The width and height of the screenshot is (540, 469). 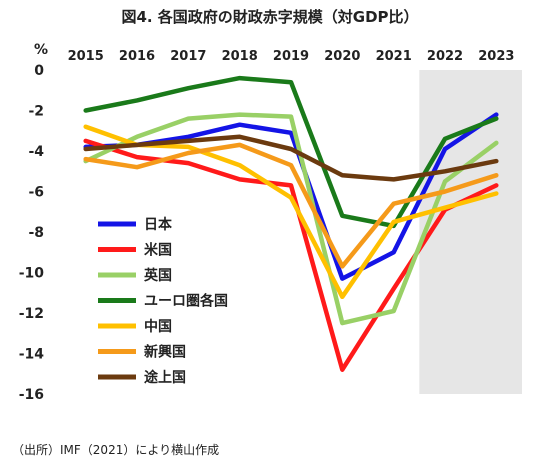 I want to click on x-tick-label: 2016, so click(x=137, y=56).